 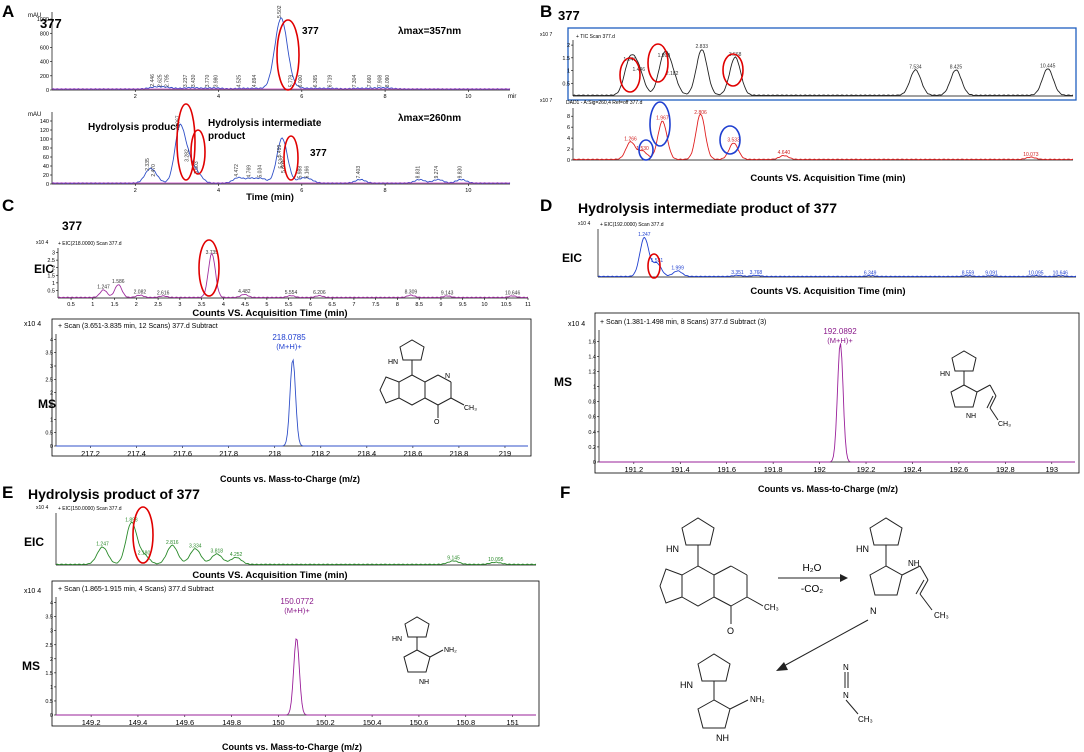 I want to click on y-tick-label: 60, so click(x=46, y=158).